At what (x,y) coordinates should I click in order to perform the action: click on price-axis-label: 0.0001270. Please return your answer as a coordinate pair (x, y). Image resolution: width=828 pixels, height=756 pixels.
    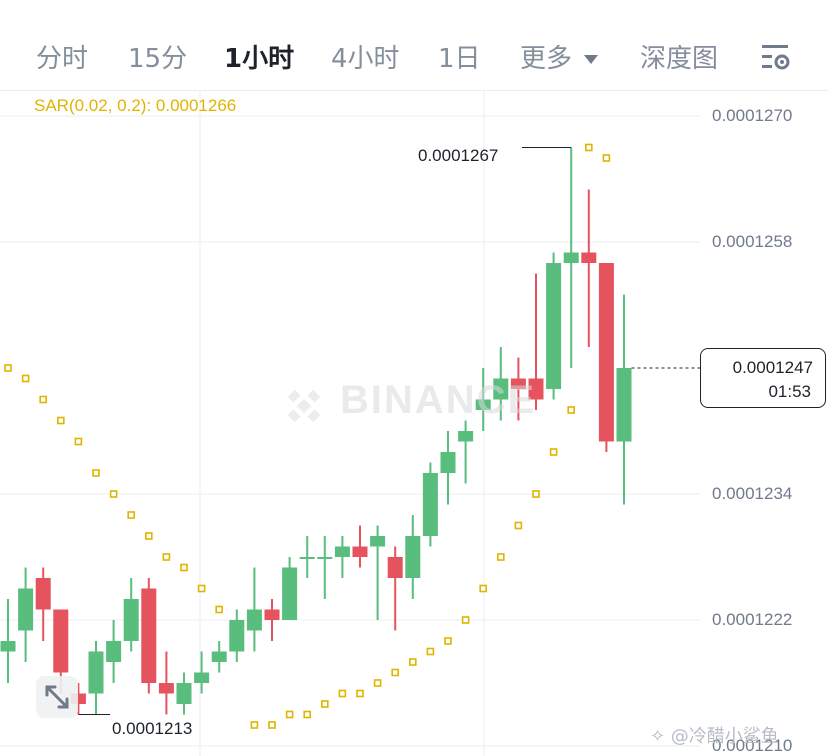
    Looking at the image, I should click on (752, 115).